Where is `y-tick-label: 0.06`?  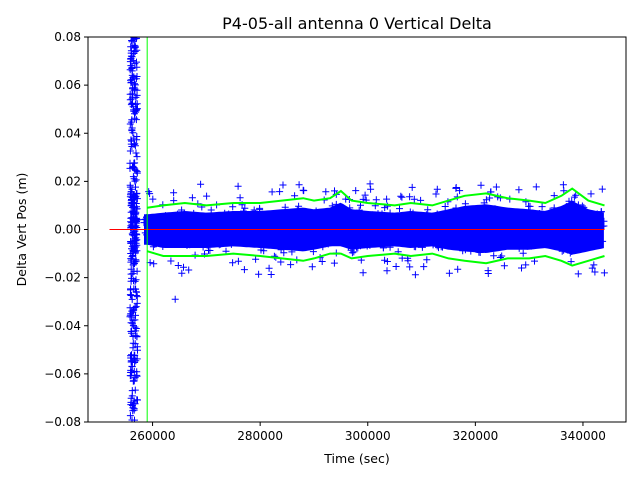 y-tick-label: 0.06 is located at coordinates (67, 85).